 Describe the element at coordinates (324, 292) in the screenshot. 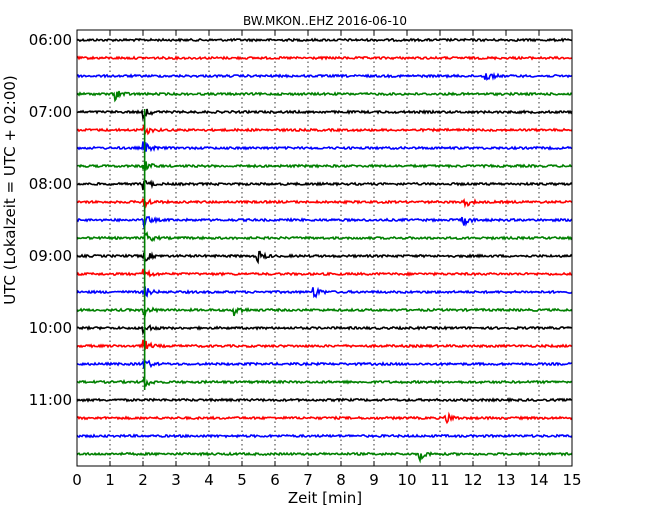

I see `trace-09:30` at that location.